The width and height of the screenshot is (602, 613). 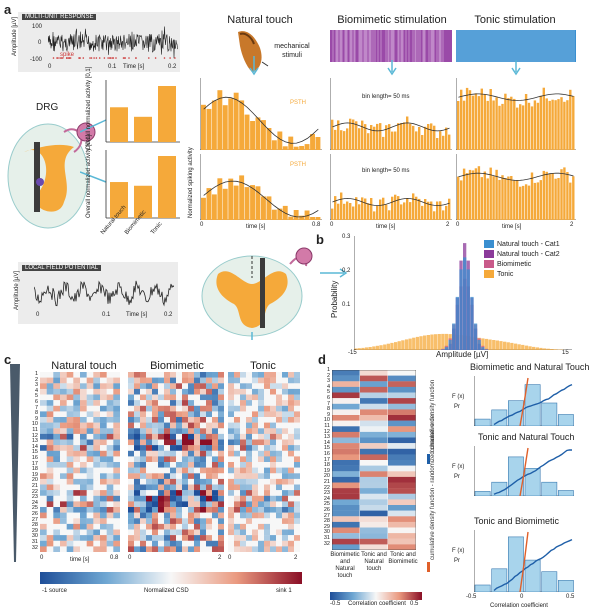 I want to click on channel-label: 4, so click(x=328, y=386).